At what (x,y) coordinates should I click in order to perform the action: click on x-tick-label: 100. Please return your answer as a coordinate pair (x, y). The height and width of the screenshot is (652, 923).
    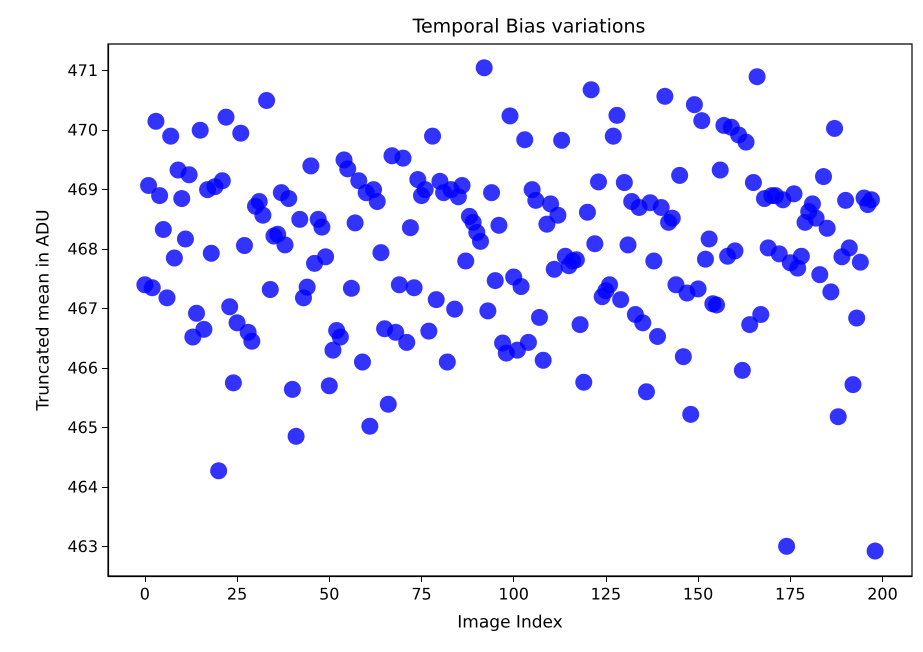
    Looking at the image, I should click on (513, 594).